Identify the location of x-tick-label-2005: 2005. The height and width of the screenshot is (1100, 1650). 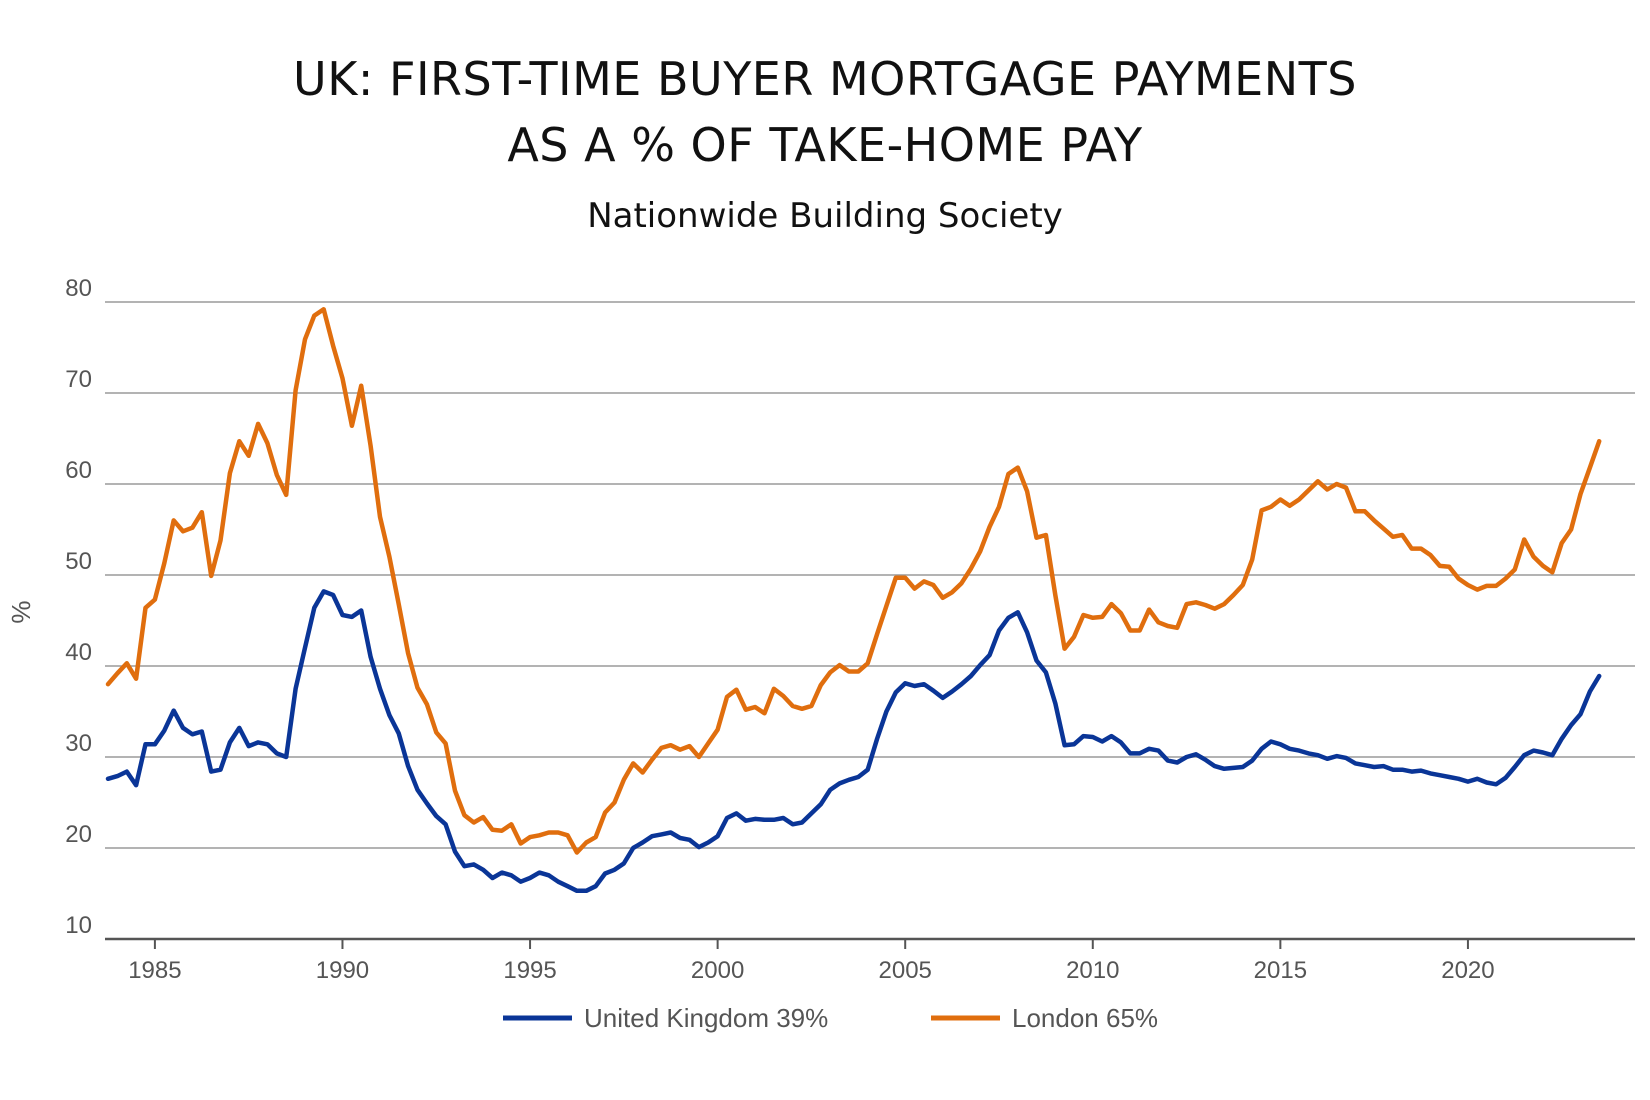
(905, 970).